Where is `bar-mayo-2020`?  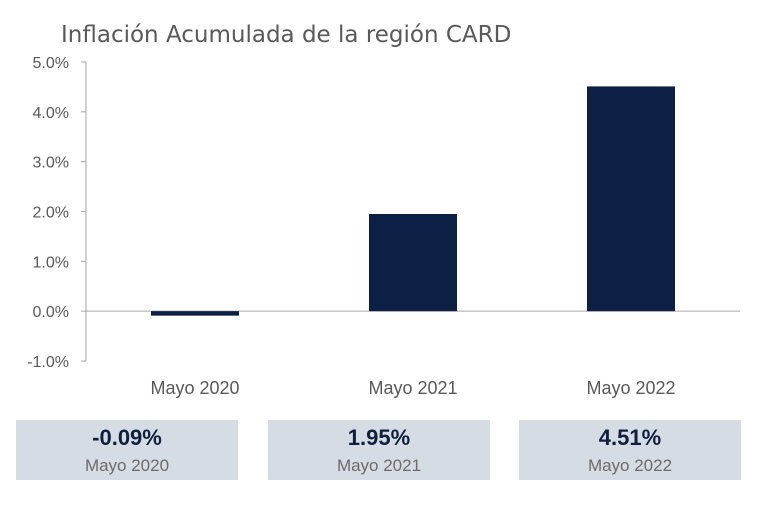 bar-mayo-2020 is located at coordinates (195, 313).